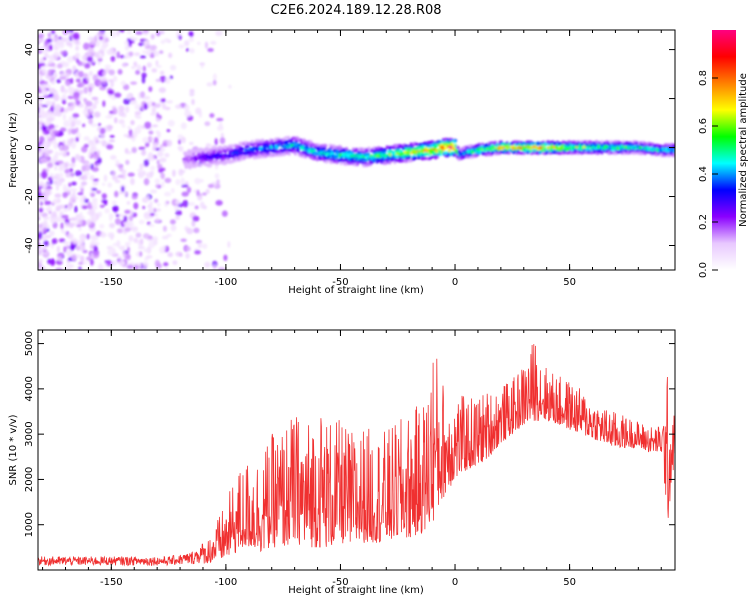 The height and width of the screenshot is (600, 750). Describe the element at coordinates (569, 582) in the screenshot. I see `x-tick-label: 50` at that location.